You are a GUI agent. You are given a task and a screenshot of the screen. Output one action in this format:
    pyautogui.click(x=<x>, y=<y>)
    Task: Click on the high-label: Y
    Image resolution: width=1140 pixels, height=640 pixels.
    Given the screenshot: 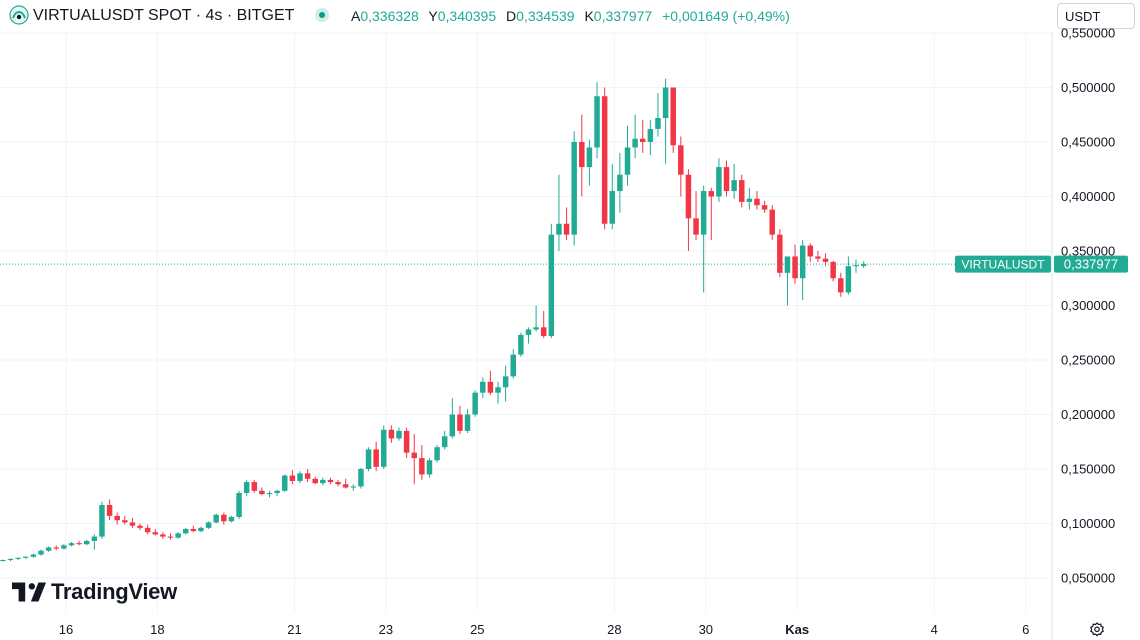 What is the action you would take?
    pyautogui.click(x=433, y=16)
    